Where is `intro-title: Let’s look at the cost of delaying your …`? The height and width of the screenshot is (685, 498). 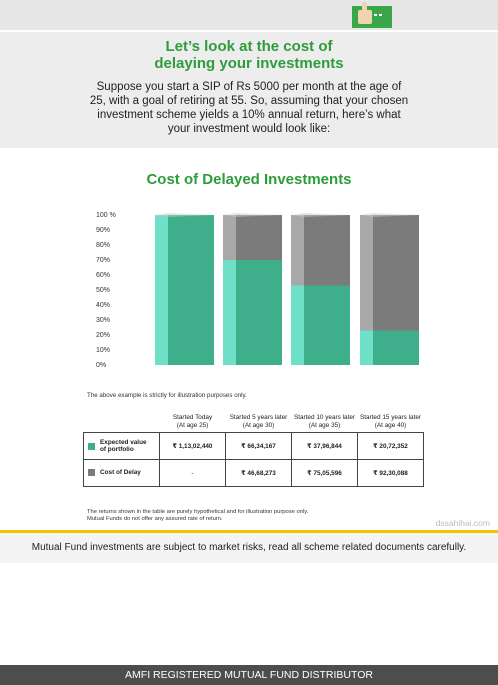 intro-title: Let’s look at the cost of delaying your … is located at coordinates (249, 55).